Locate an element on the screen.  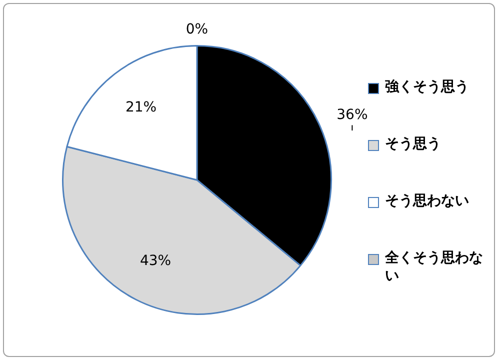
data-label: 43% is located at coordinates (156, 260).